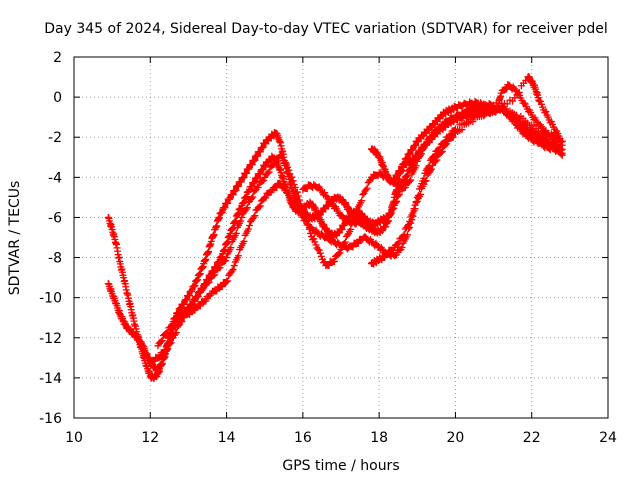 The height and width of the screenshot is (480, 640). I want to click on x-tick-label: 10, so click(74, 438).